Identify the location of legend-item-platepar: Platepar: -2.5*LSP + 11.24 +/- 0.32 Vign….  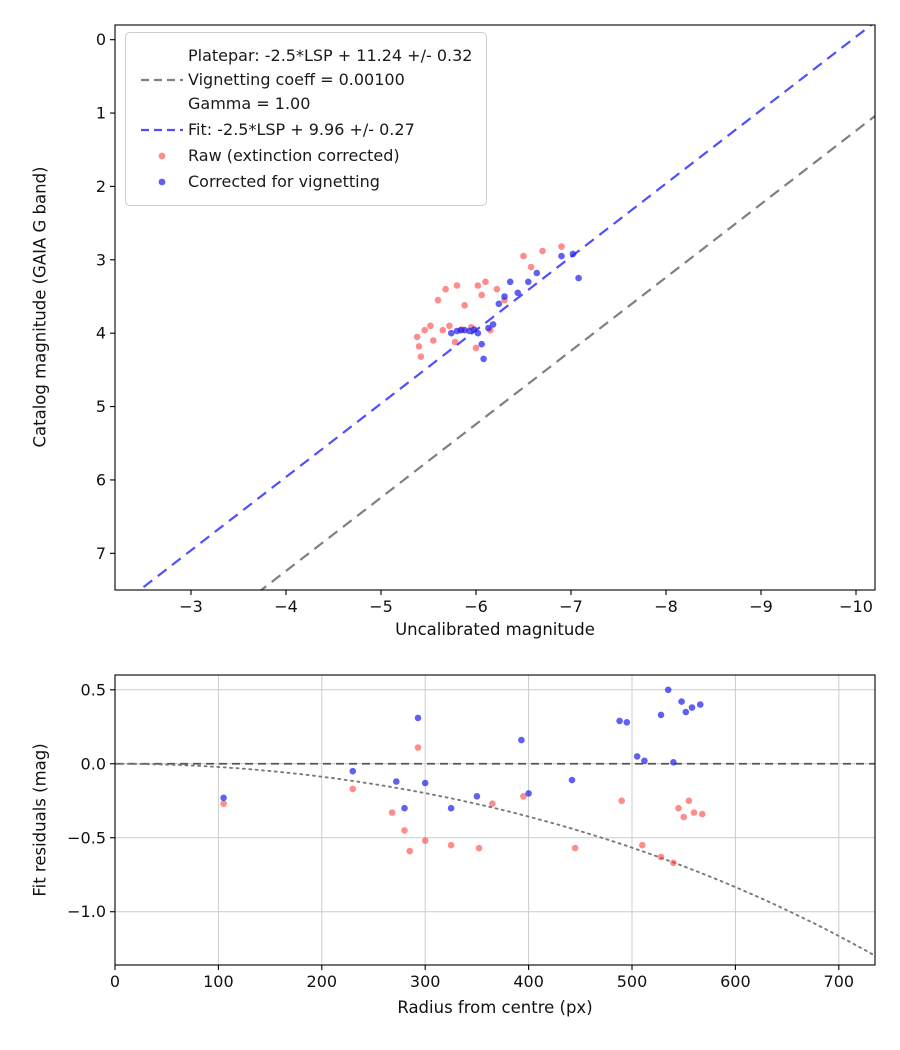
(304, 80).